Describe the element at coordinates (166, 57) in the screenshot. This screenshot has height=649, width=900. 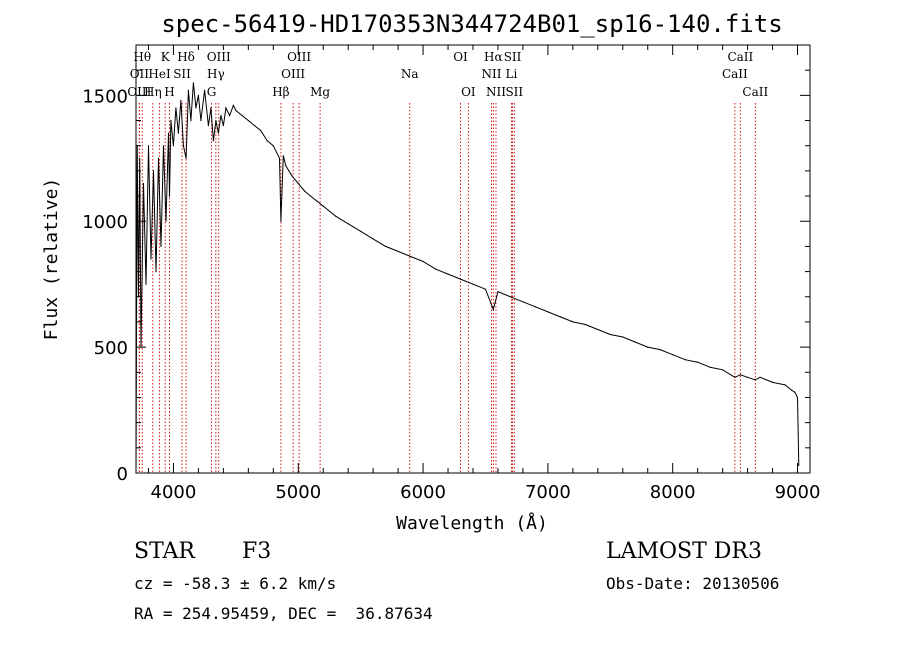
I see `spectral-line-label-1: K` at that location.